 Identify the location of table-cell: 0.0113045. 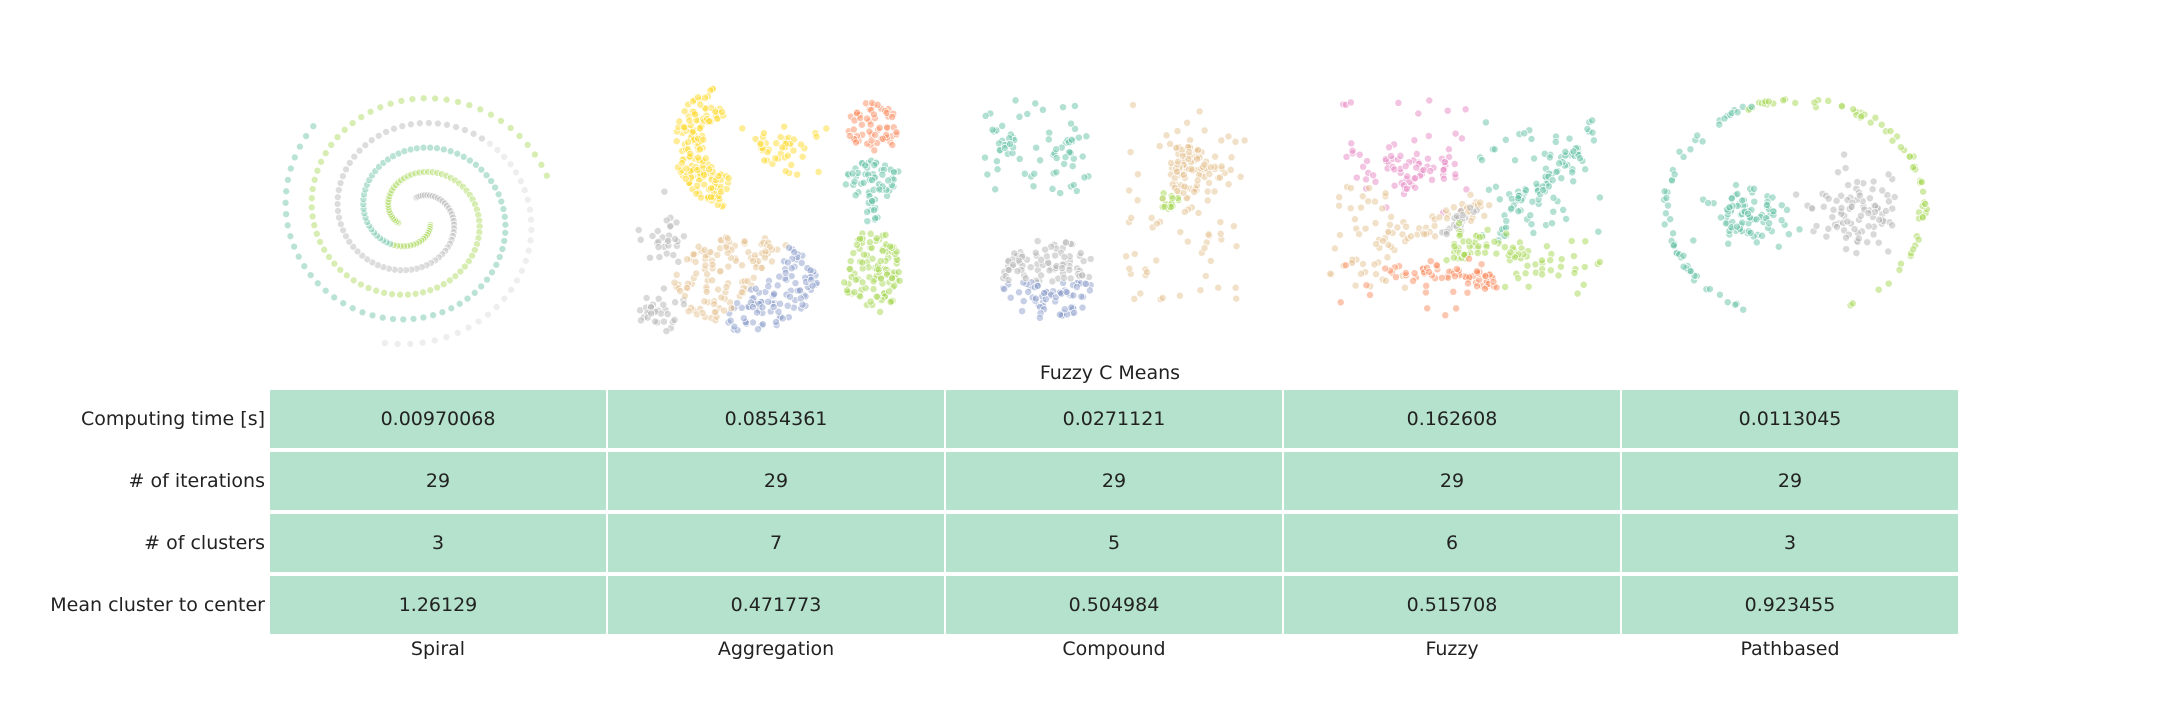
(1790, 419).